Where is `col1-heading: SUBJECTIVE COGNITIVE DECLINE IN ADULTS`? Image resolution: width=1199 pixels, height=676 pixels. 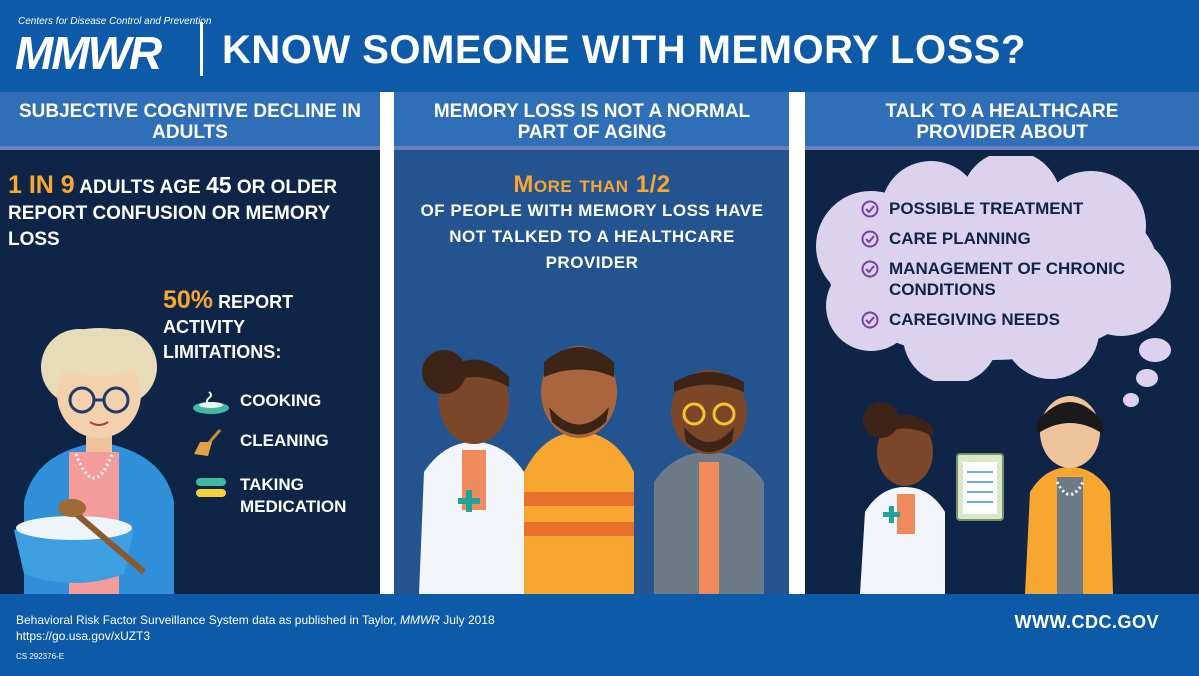
col1-heading: SUBJECTIVE COGNITIVE DECLINE IN ADULTS is located at coordinates (190, 122).